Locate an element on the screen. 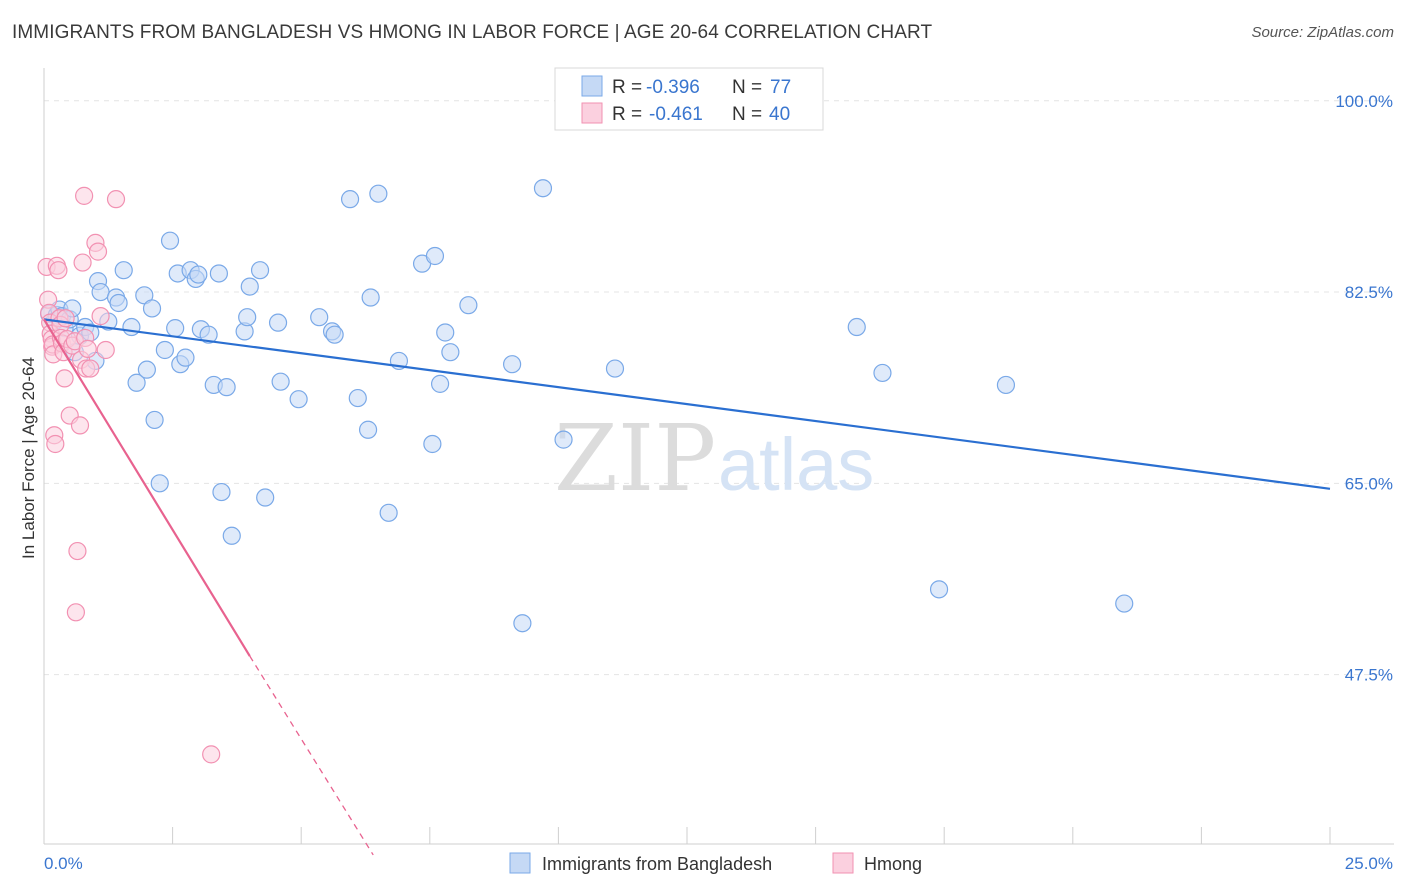 The image size is (1406, 892). stats-legend: R = -0.396 N = 77 R = -0.461 N = 40 is located at coordinates (689, 99).